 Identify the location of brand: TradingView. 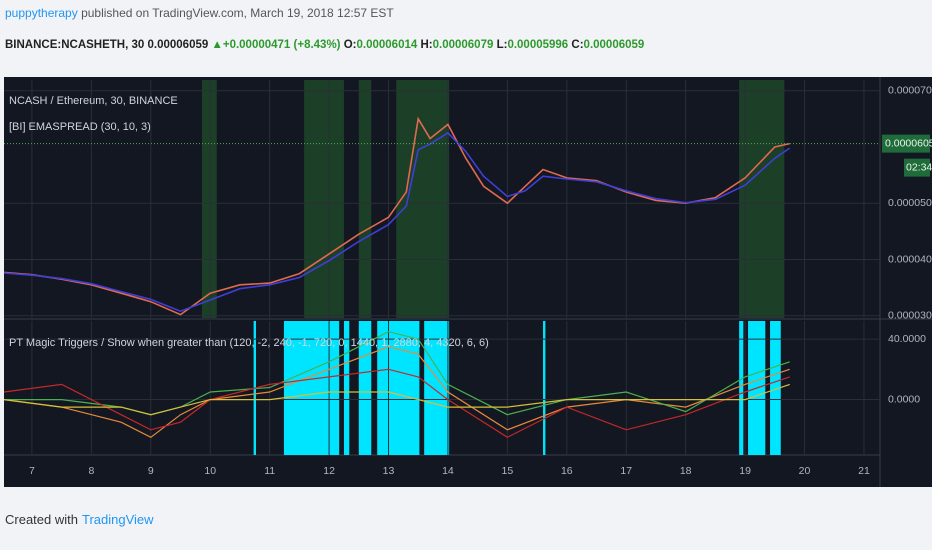
(117, 519).